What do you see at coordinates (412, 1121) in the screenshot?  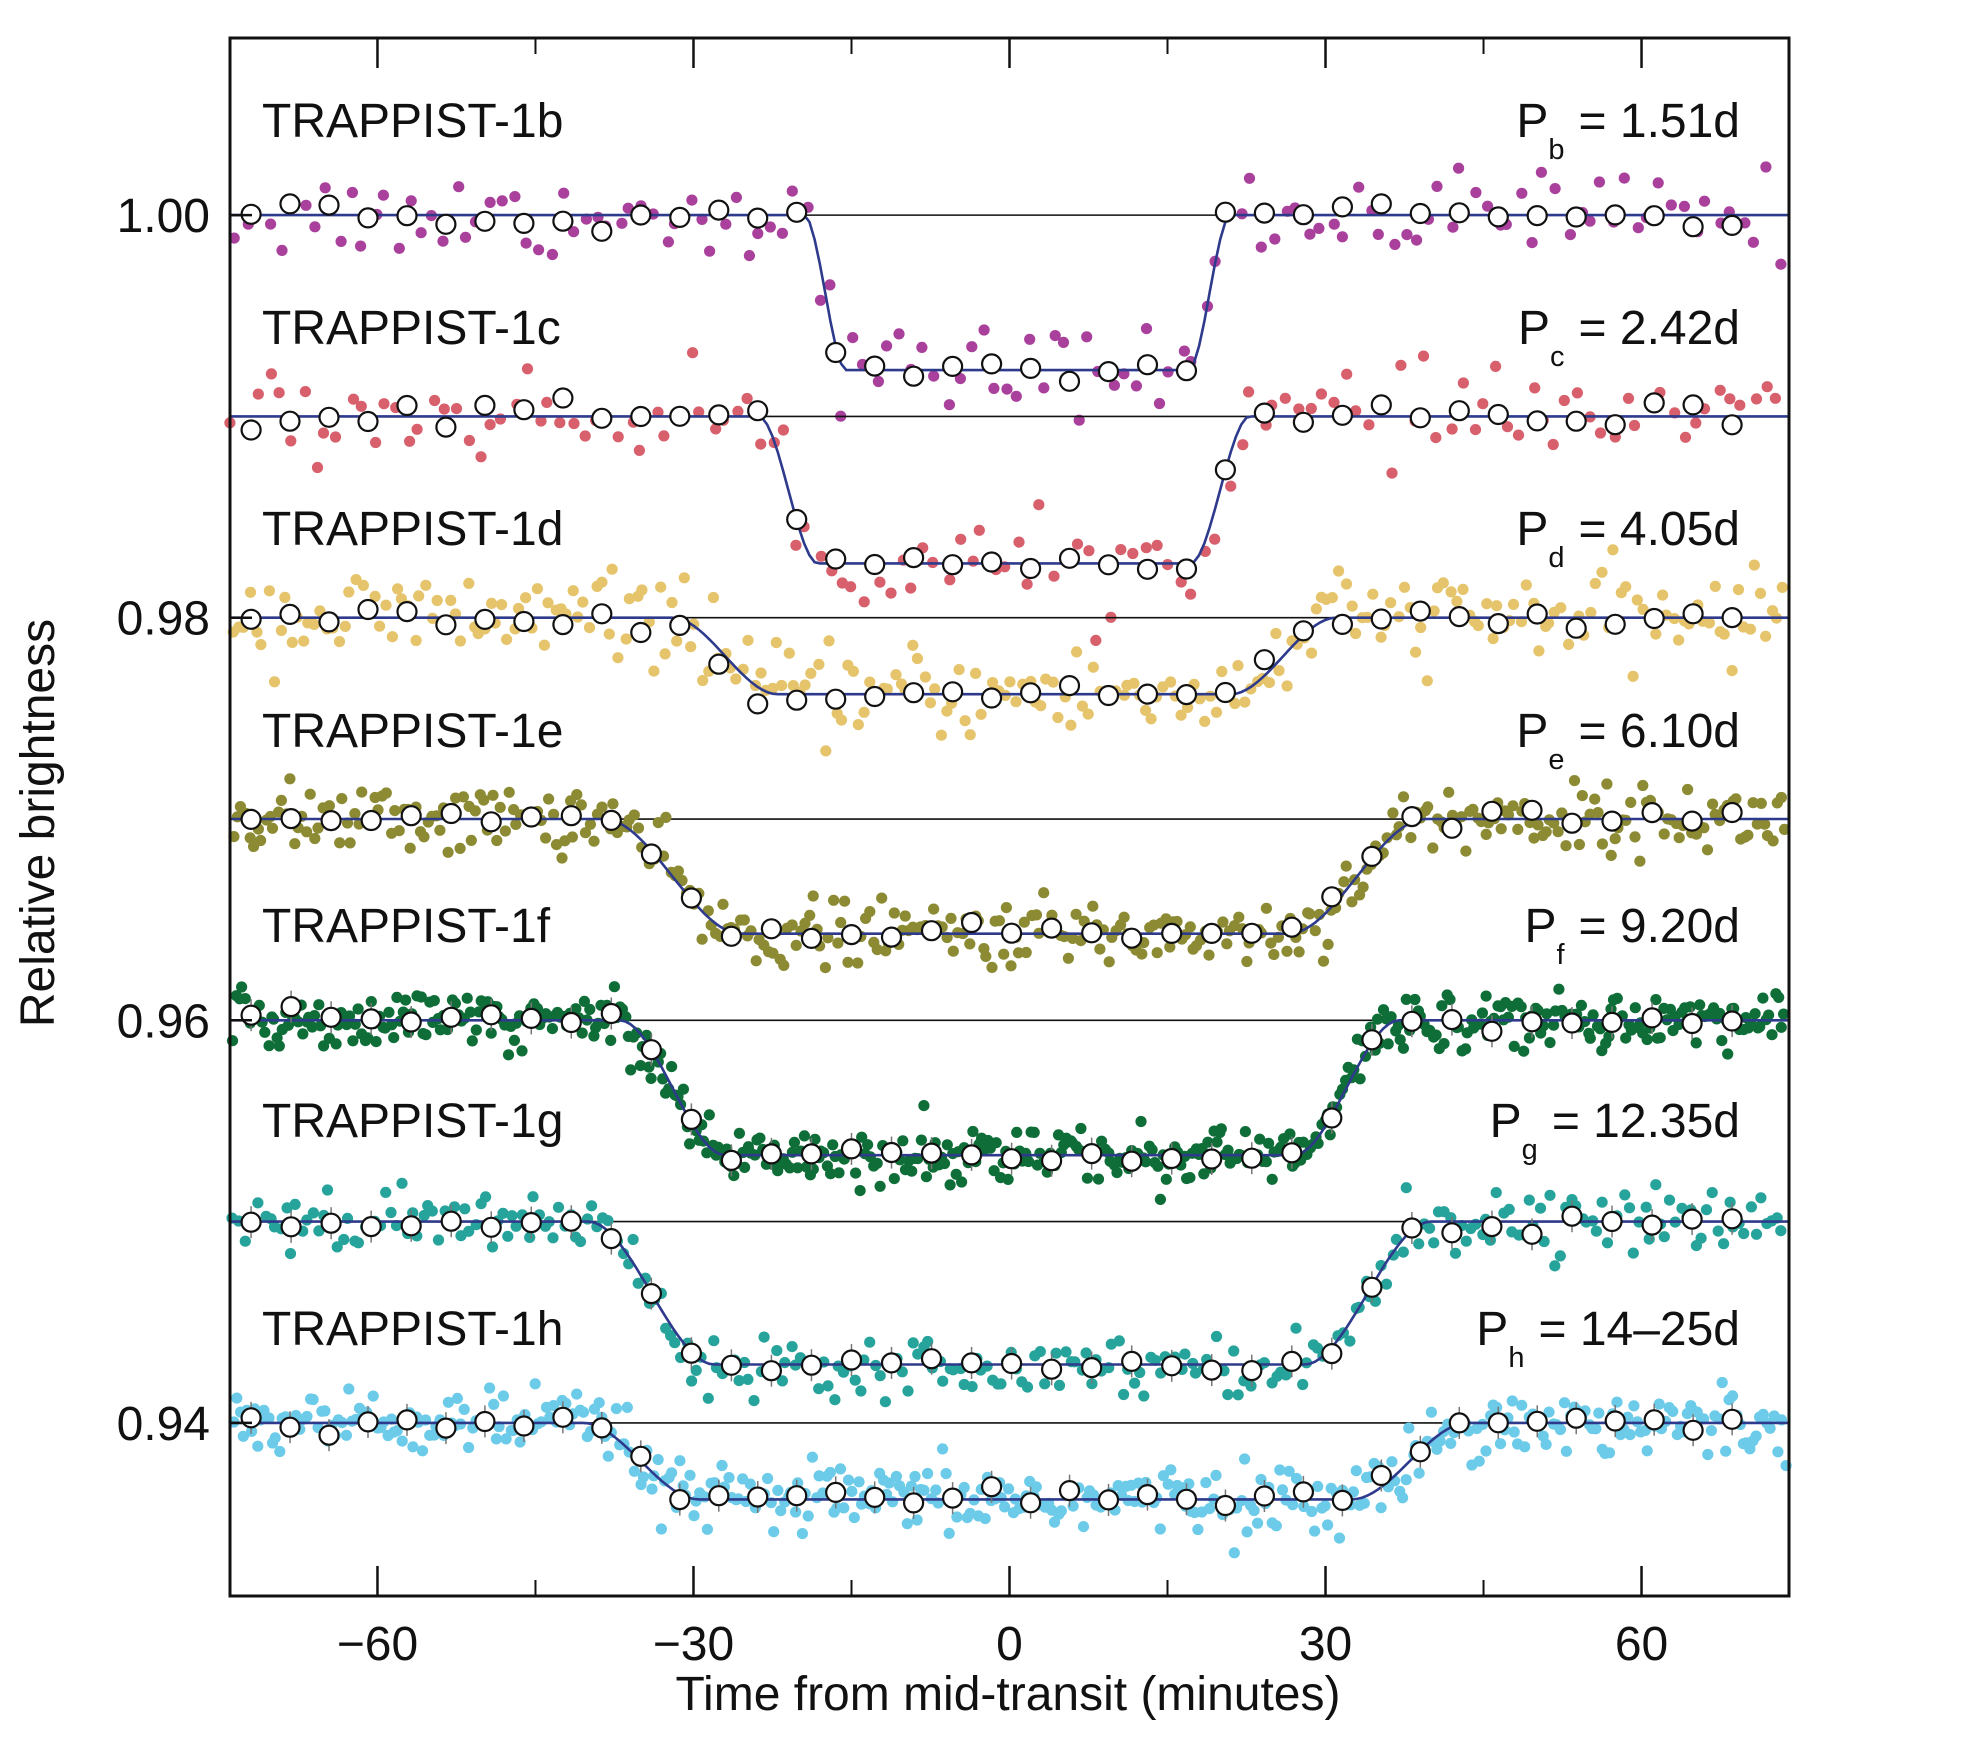 I see `planet-label: TRAPPIST-1g` at bounding box center [412, 1121].